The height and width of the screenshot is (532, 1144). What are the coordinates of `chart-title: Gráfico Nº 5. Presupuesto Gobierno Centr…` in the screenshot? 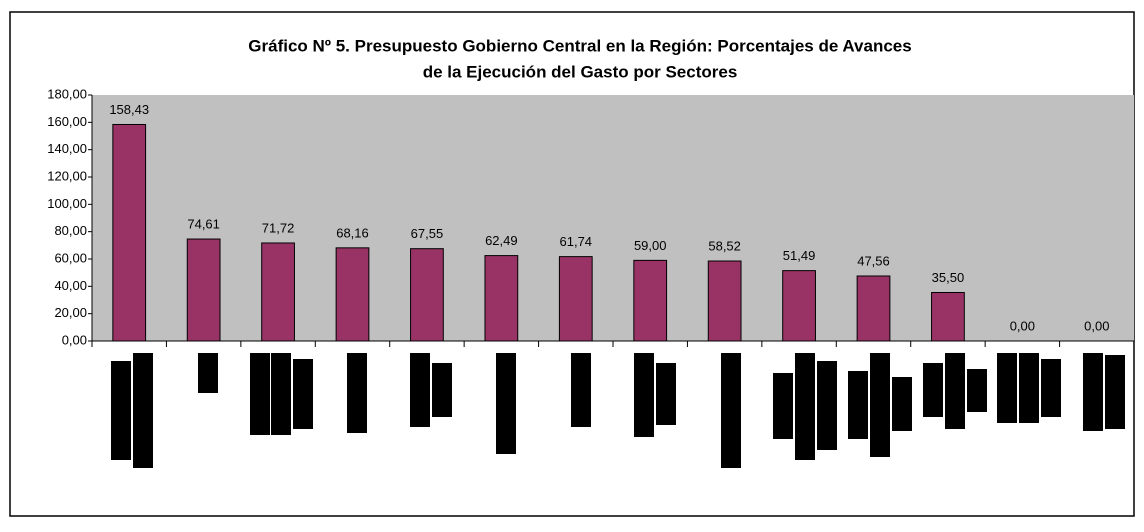 It's located at (579, 45).